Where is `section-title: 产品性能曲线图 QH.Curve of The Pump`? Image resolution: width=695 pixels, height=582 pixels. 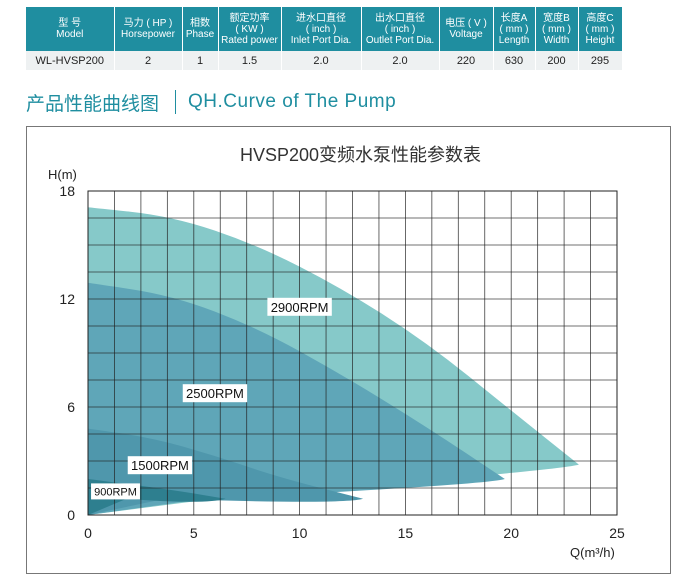
section-title: 产品性能曲线图 QH.Curve of The Pump is located at coordinates (211, 102).